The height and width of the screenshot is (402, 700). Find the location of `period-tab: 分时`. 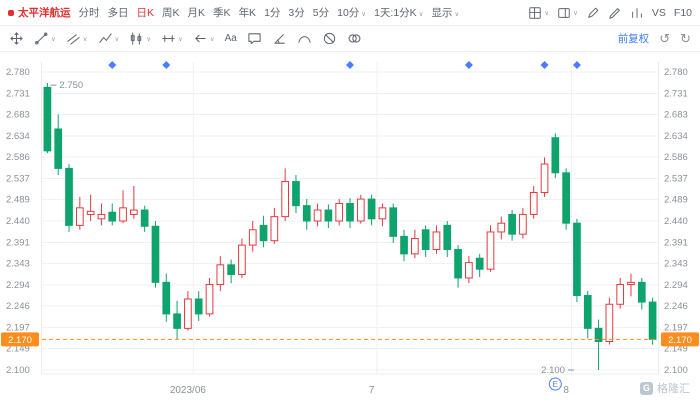

period-tab: 分时 is located at coordinates (89, 13).